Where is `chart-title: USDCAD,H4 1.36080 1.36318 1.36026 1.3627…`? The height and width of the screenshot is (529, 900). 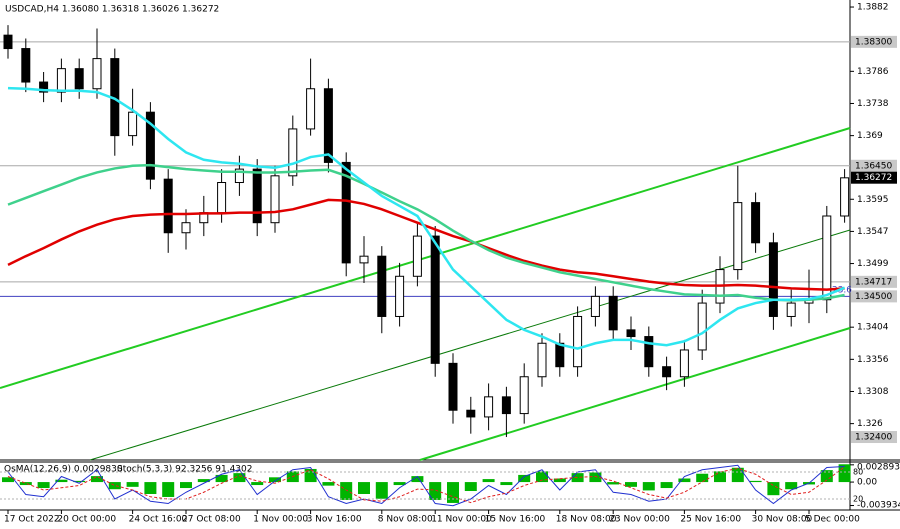
chart-title: USDCAD,H4 1.36080 1.36318 1.36026 1.3627… is located at coordinates (112, 10).